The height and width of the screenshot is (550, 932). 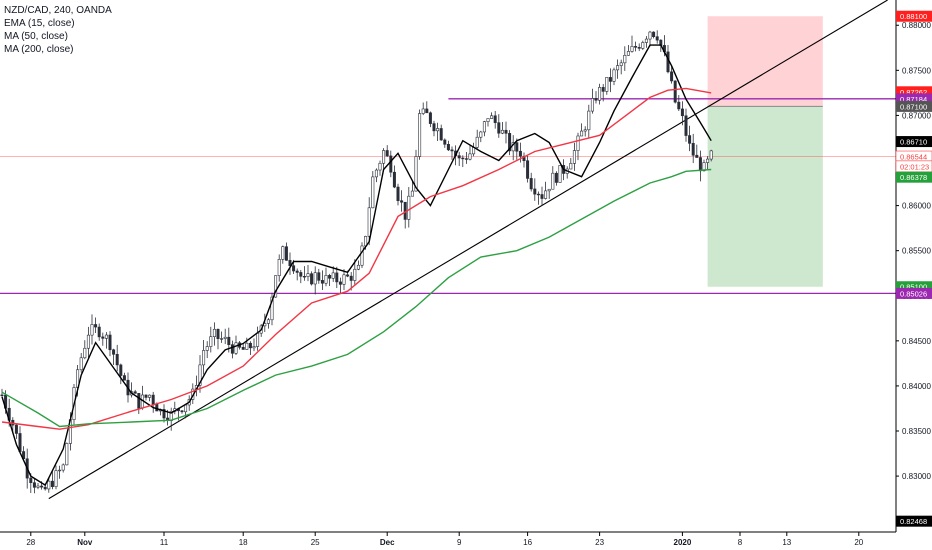 What do you see at coordinates (916, 386) in the screenshot?
I see `y-tick-label: 0.84000` at bounding box center [916, 386].